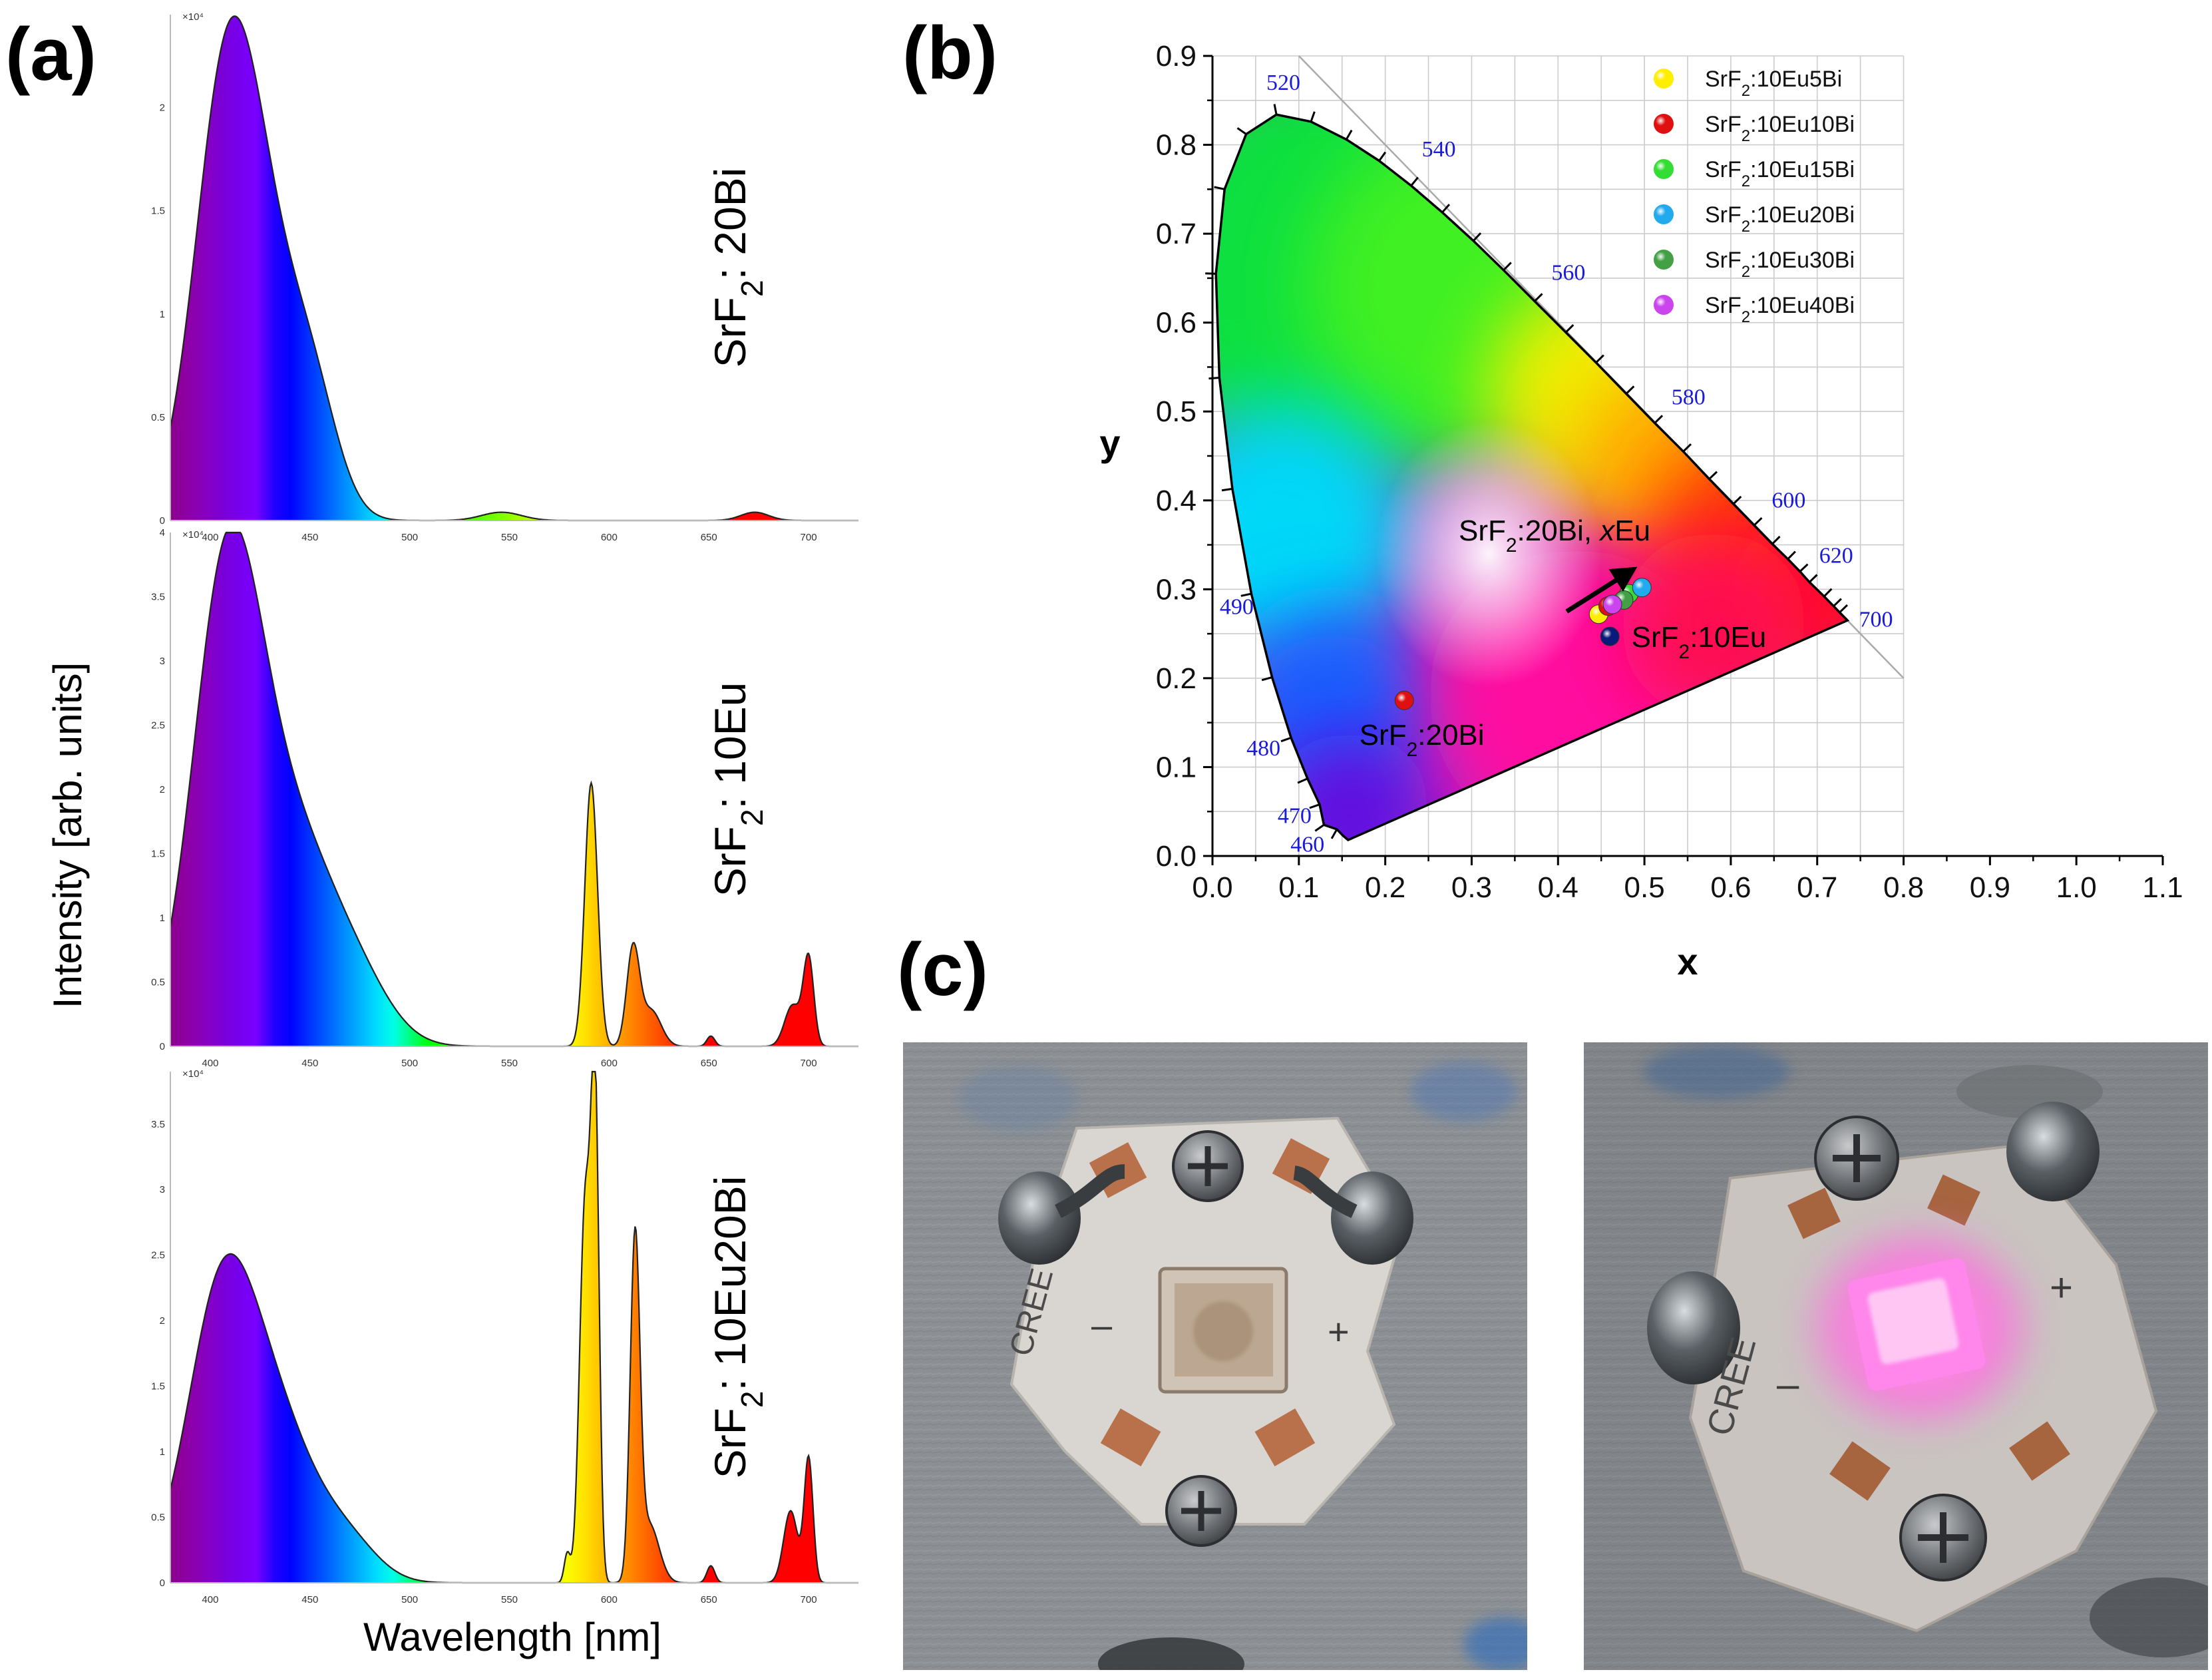  Describe the element at coordinates (1780, 128) in the screenshot. I see `legend-label: SrF2:10Eu10Bi` at that location.